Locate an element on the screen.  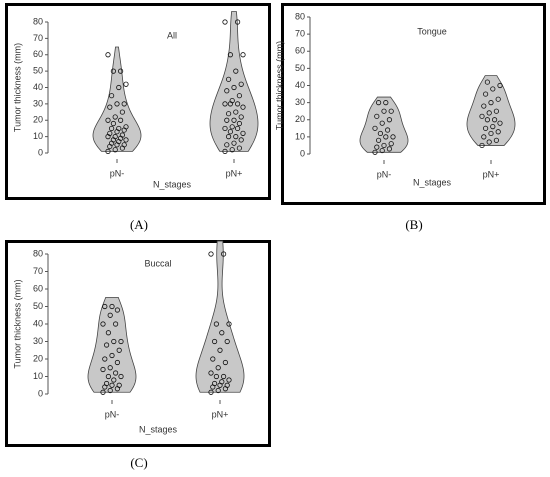
chart-title: All is located at coordinates (172, 35).